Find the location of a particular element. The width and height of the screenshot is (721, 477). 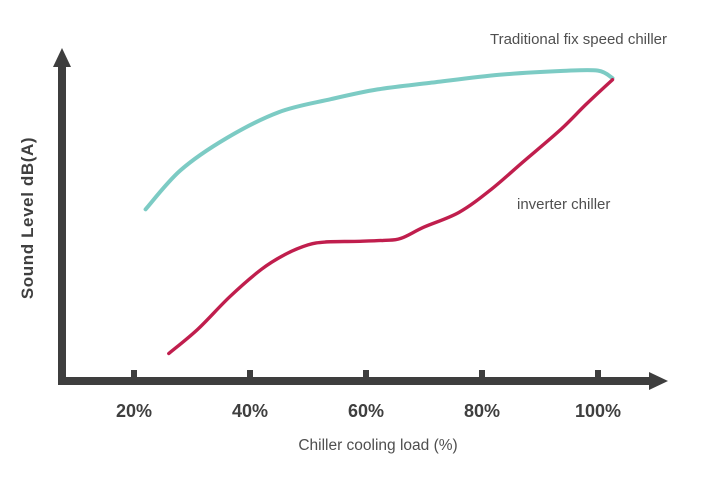

x-tick-label-100: 100% is located at coordinates (598, 411).